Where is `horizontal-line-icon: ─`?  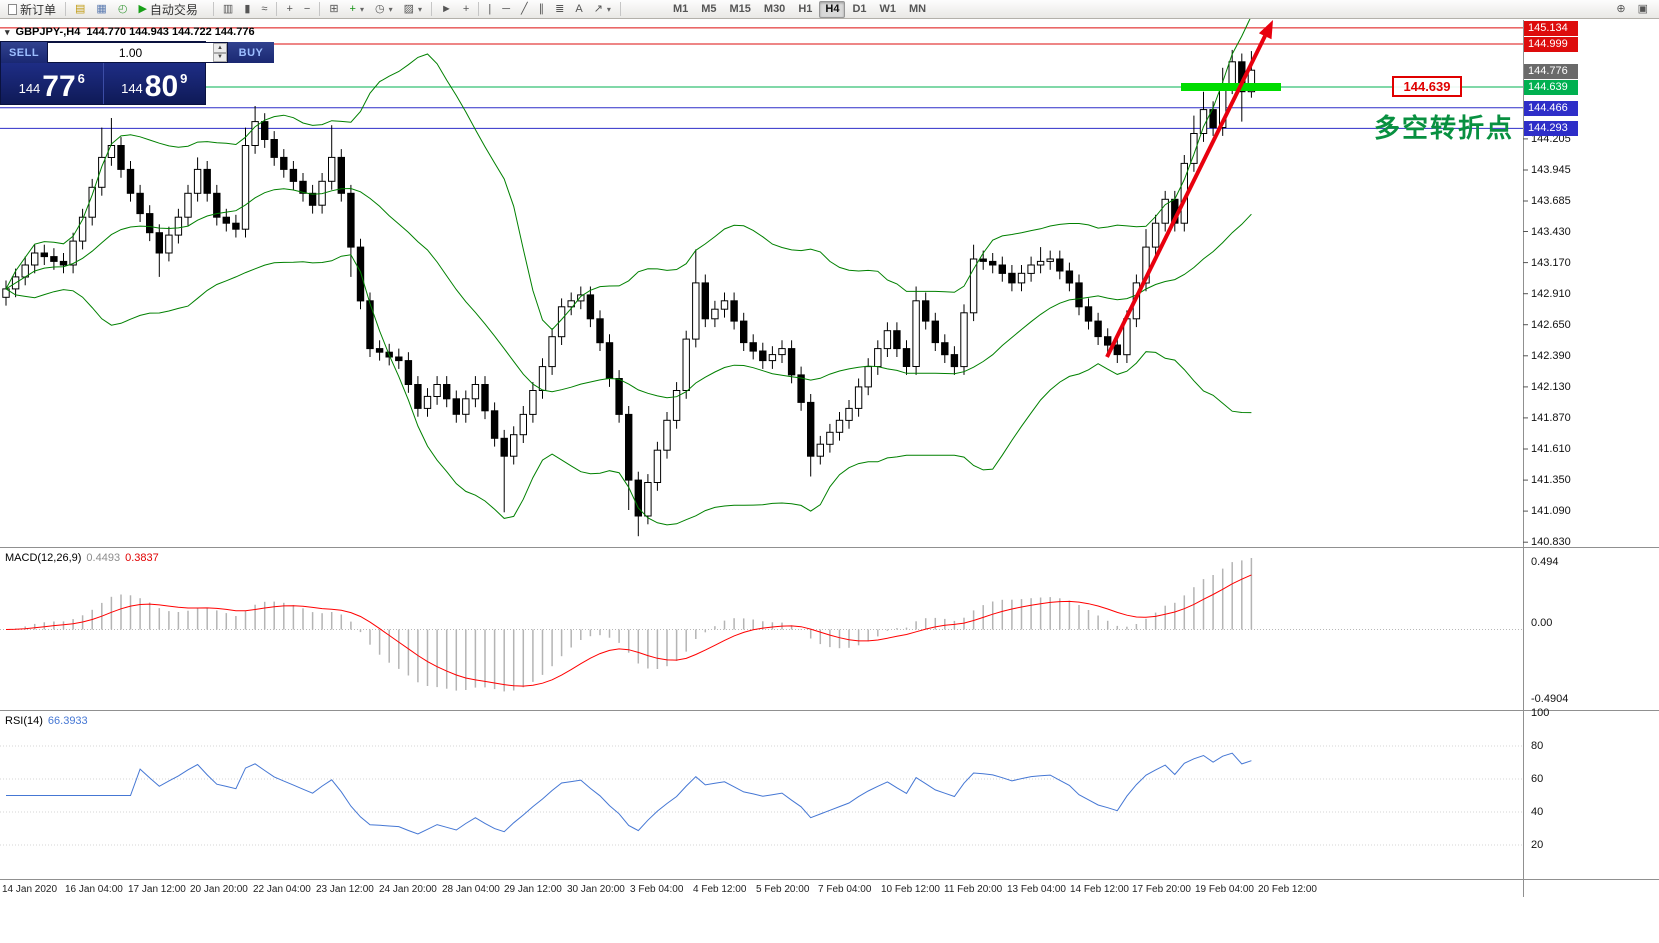 horizontal-line-icon: ─ is located at coordinates (506, 8).